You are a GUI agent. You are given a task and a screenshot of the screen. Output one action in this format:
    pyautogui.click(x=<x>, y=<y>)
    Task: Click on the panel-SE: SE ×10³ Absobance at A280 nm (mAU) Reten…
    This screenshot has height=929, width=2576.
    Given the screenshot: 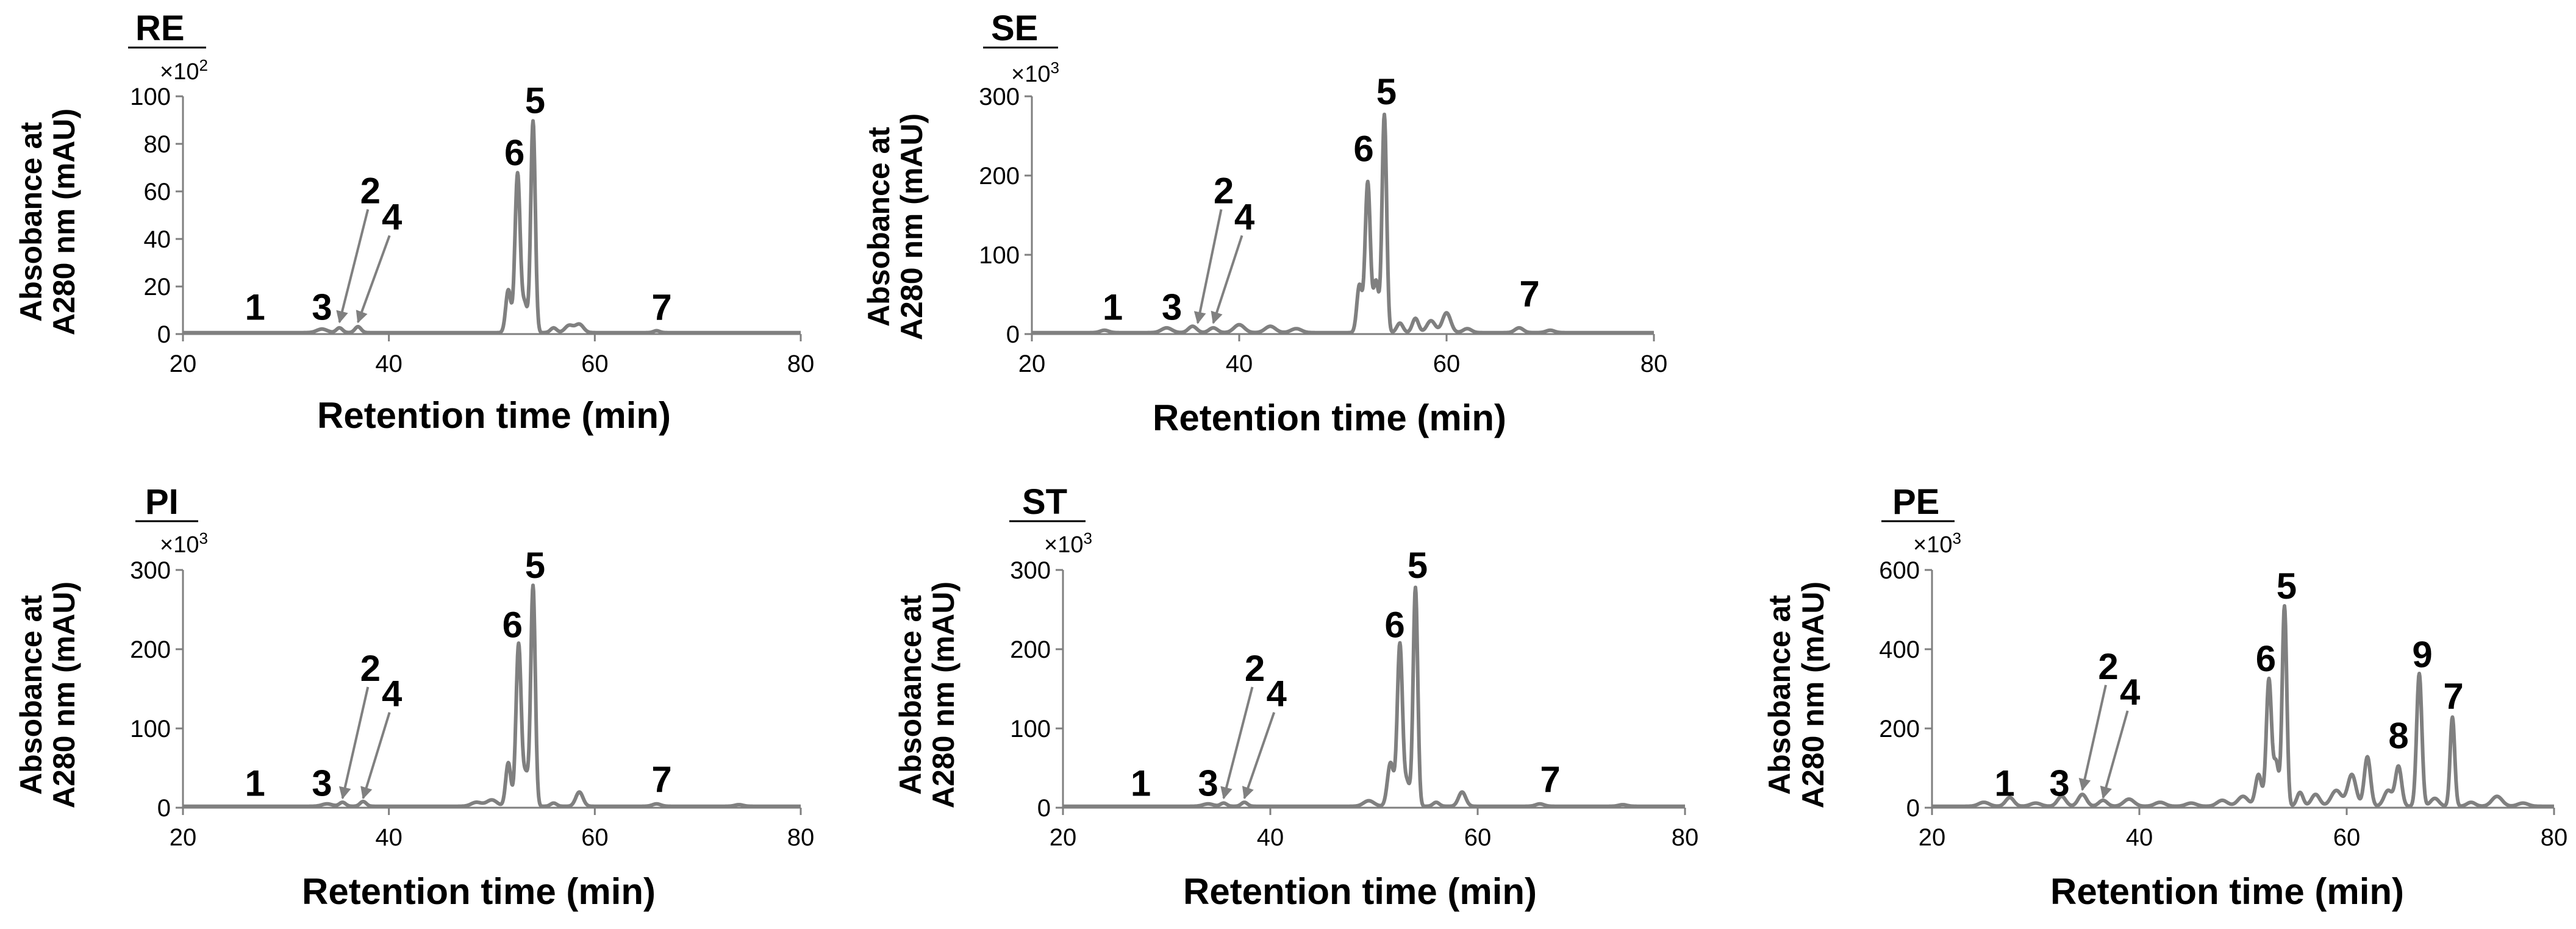 What is the action you would take?
    pyautogui.click(x=1264, y=223)
    